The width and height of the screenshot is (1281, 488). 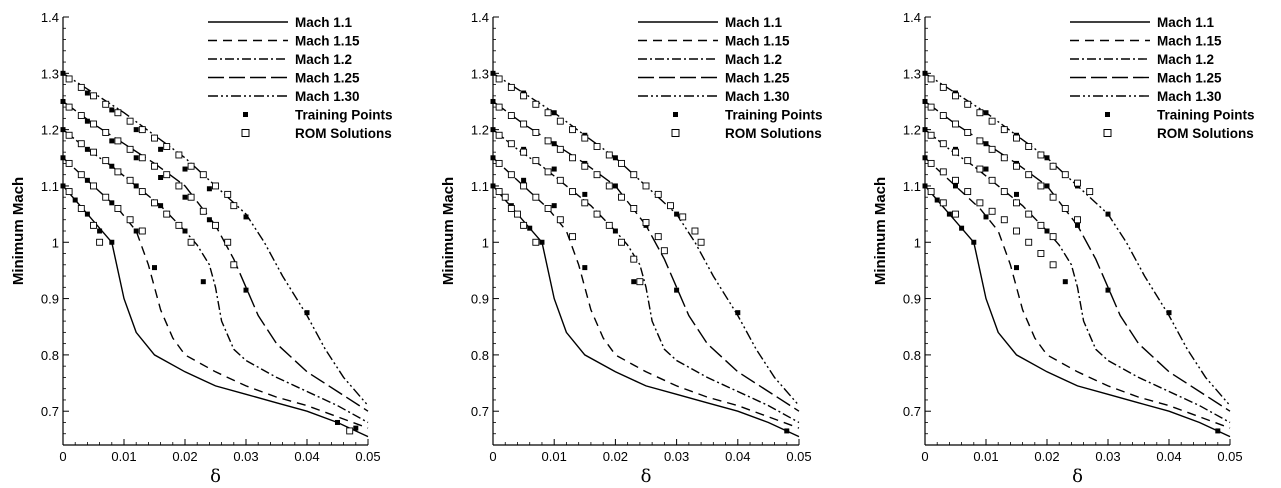 I want to click on legend-label: Mach 1.2, so click(x=753, y=59).